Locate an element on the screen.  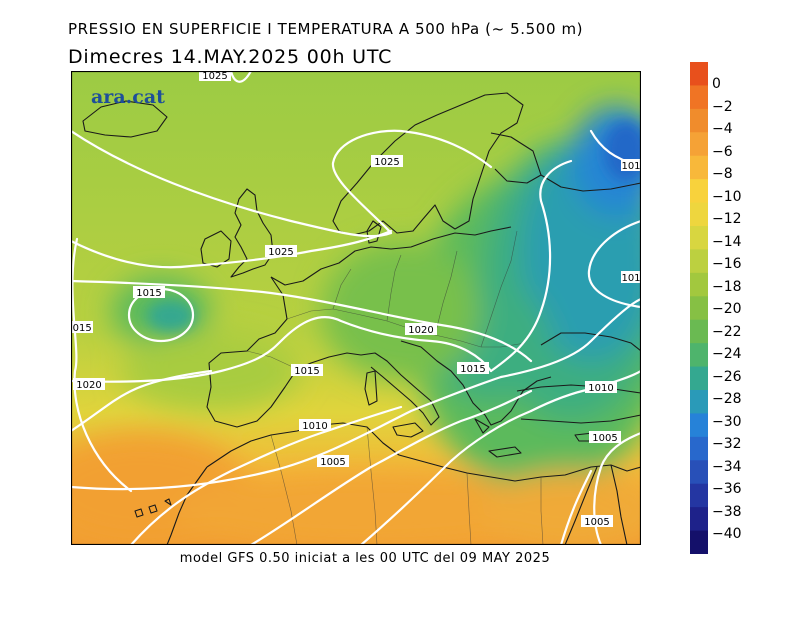
colorbar-tick-label: −24 is located at coordinates (727, 354).